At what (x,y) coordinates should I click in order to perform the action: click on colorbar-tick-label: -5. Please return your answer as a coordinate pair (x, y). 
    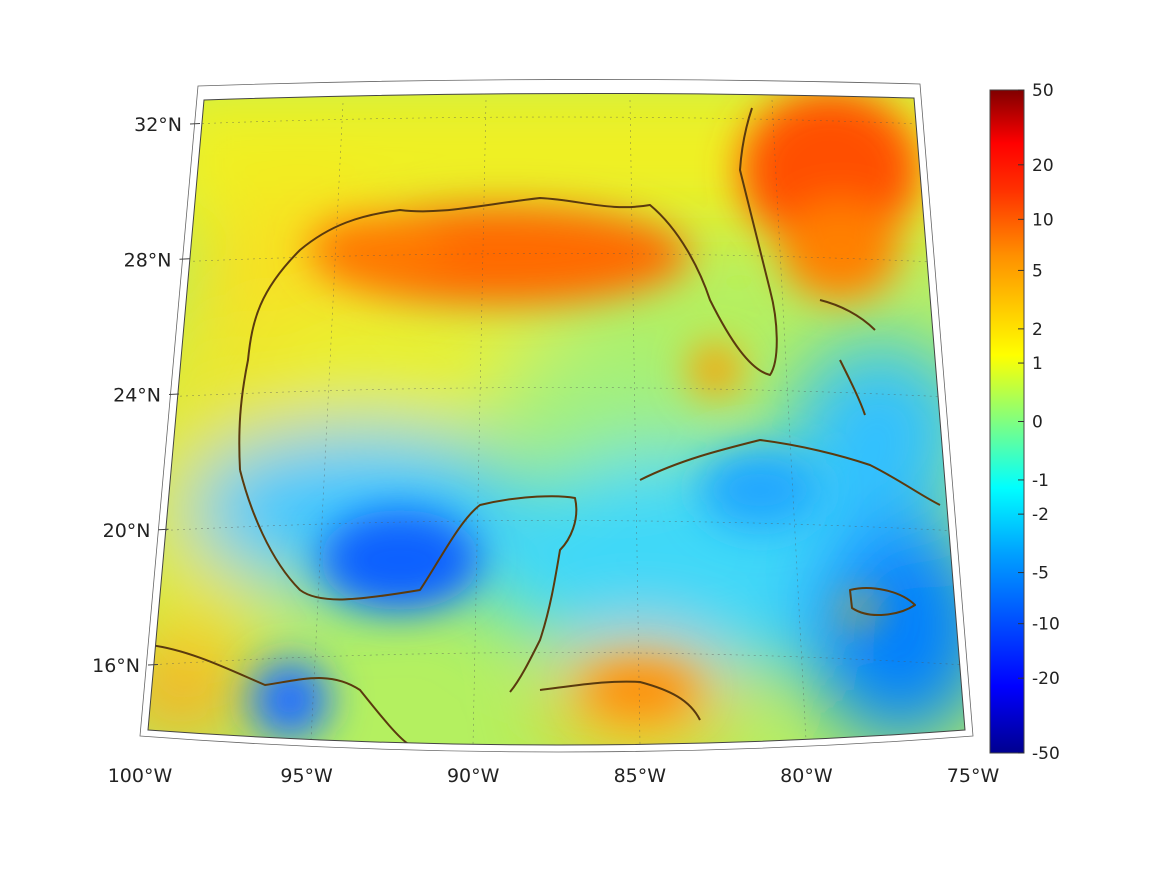
    Looking at the image, I should click on (1040, 574).